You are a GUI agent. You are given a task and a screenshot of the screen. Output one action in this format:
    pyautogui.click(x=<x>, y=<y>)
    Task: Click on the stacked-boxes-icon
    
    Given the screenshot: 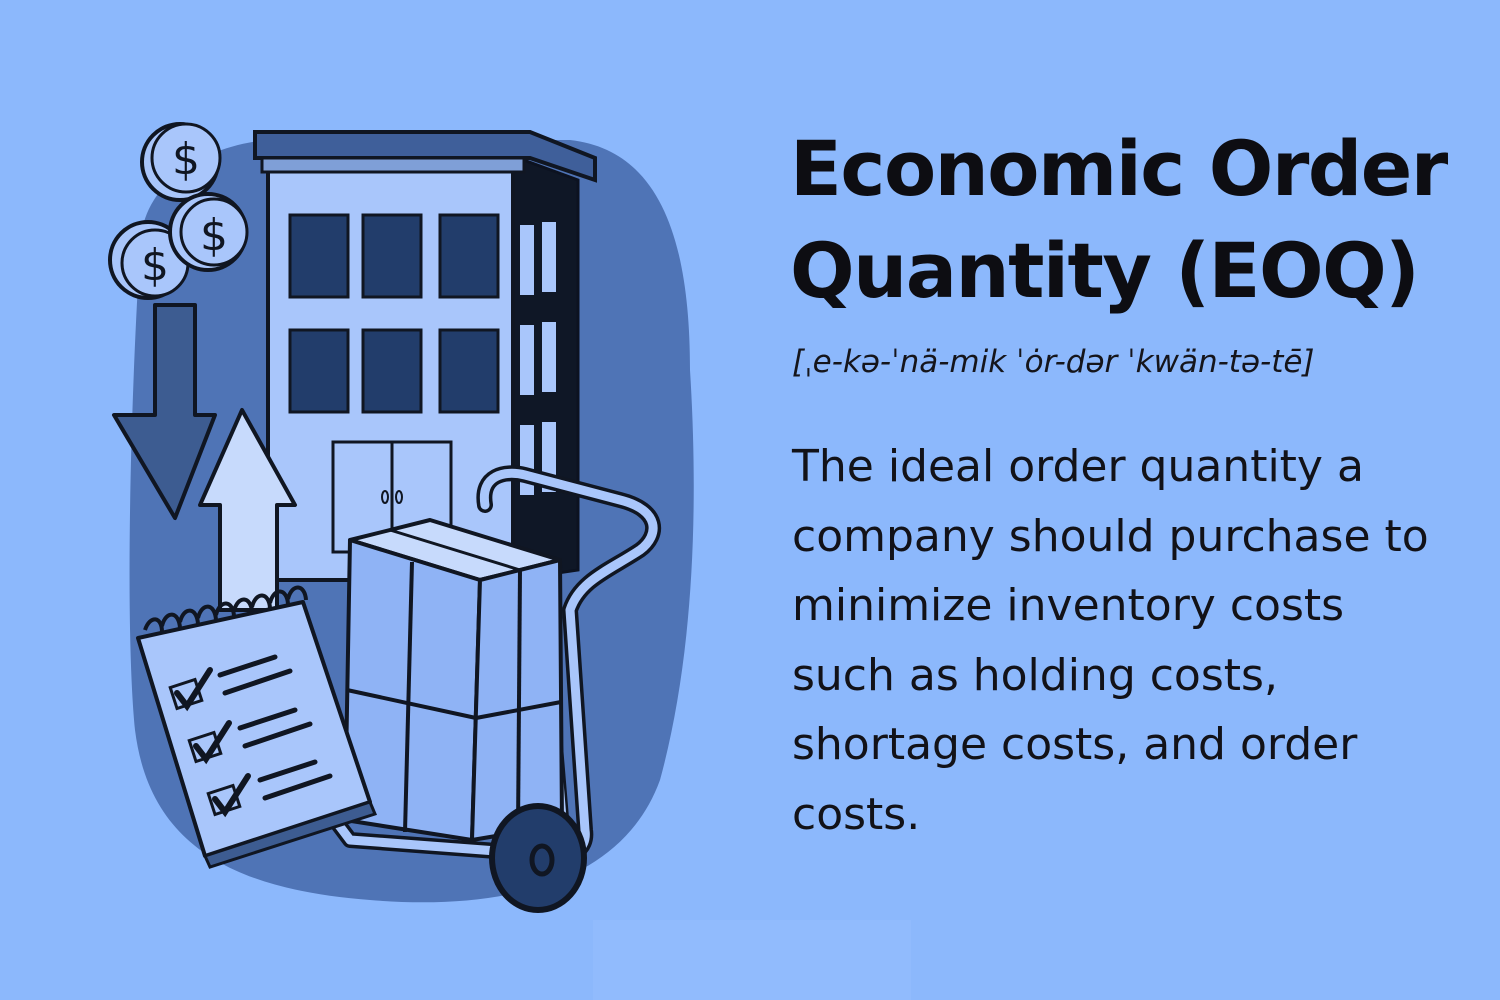 What is the action you would take?
    pyautogui.click(x=453, y=680)
    